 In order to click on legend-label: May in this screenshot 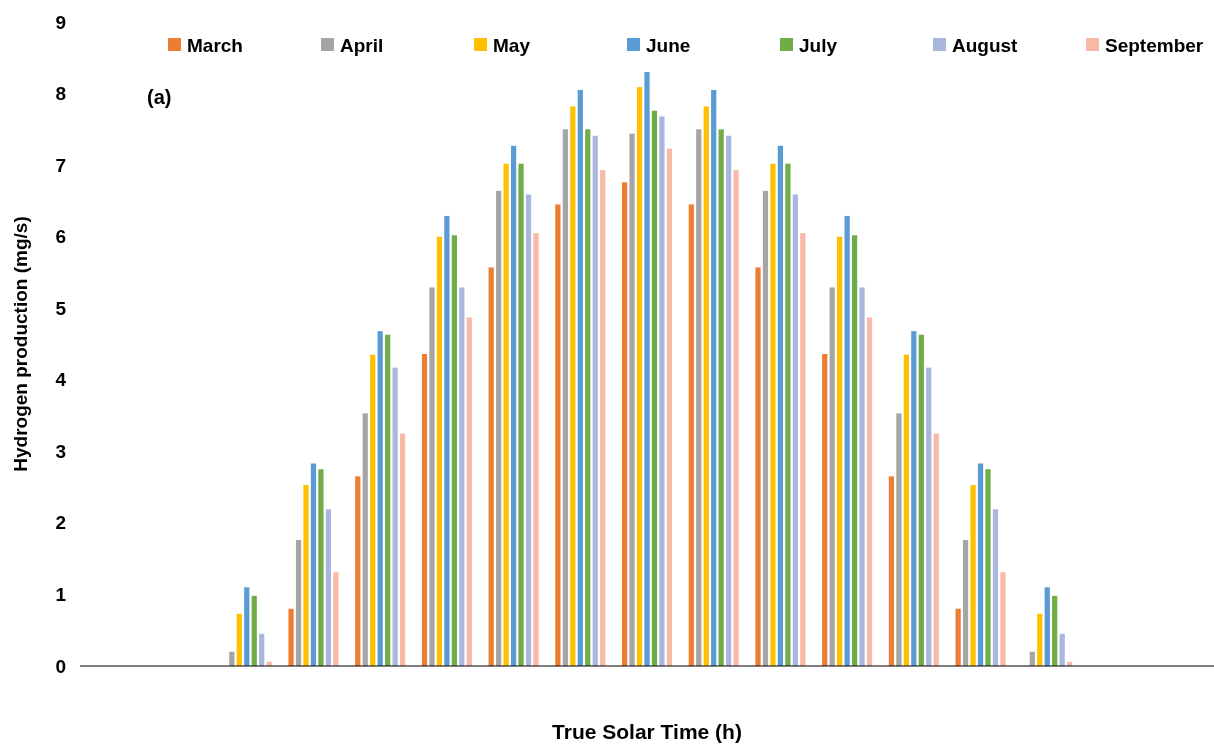, I will do `click(512, 45)`.